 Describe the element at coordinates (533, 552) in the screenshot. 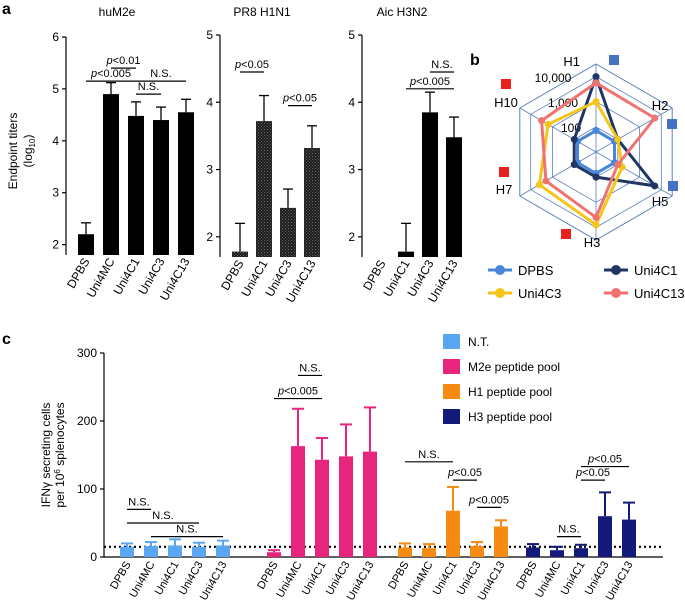

I see `bar-H3 peptide pool-DPBS` at that location.